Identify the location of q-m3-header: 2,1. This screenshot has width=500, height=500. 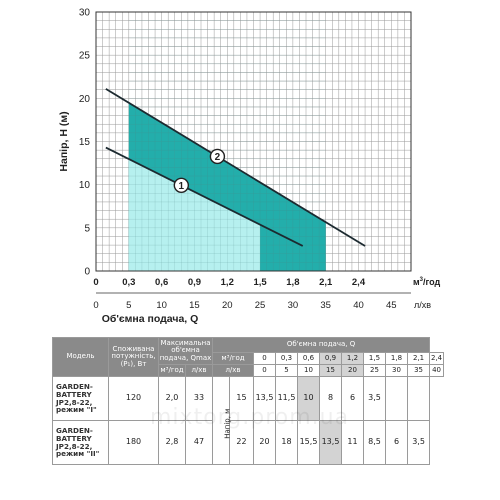
(418, 358).